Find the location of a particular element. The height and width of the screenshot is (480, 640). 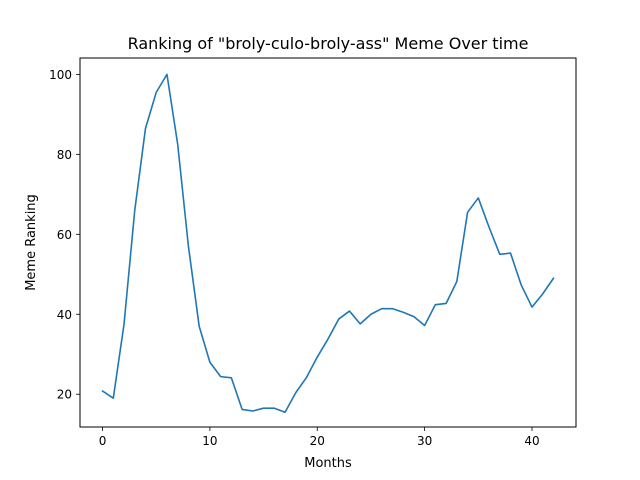

y-tick-label: 100 is located at coordinates (60, 75).